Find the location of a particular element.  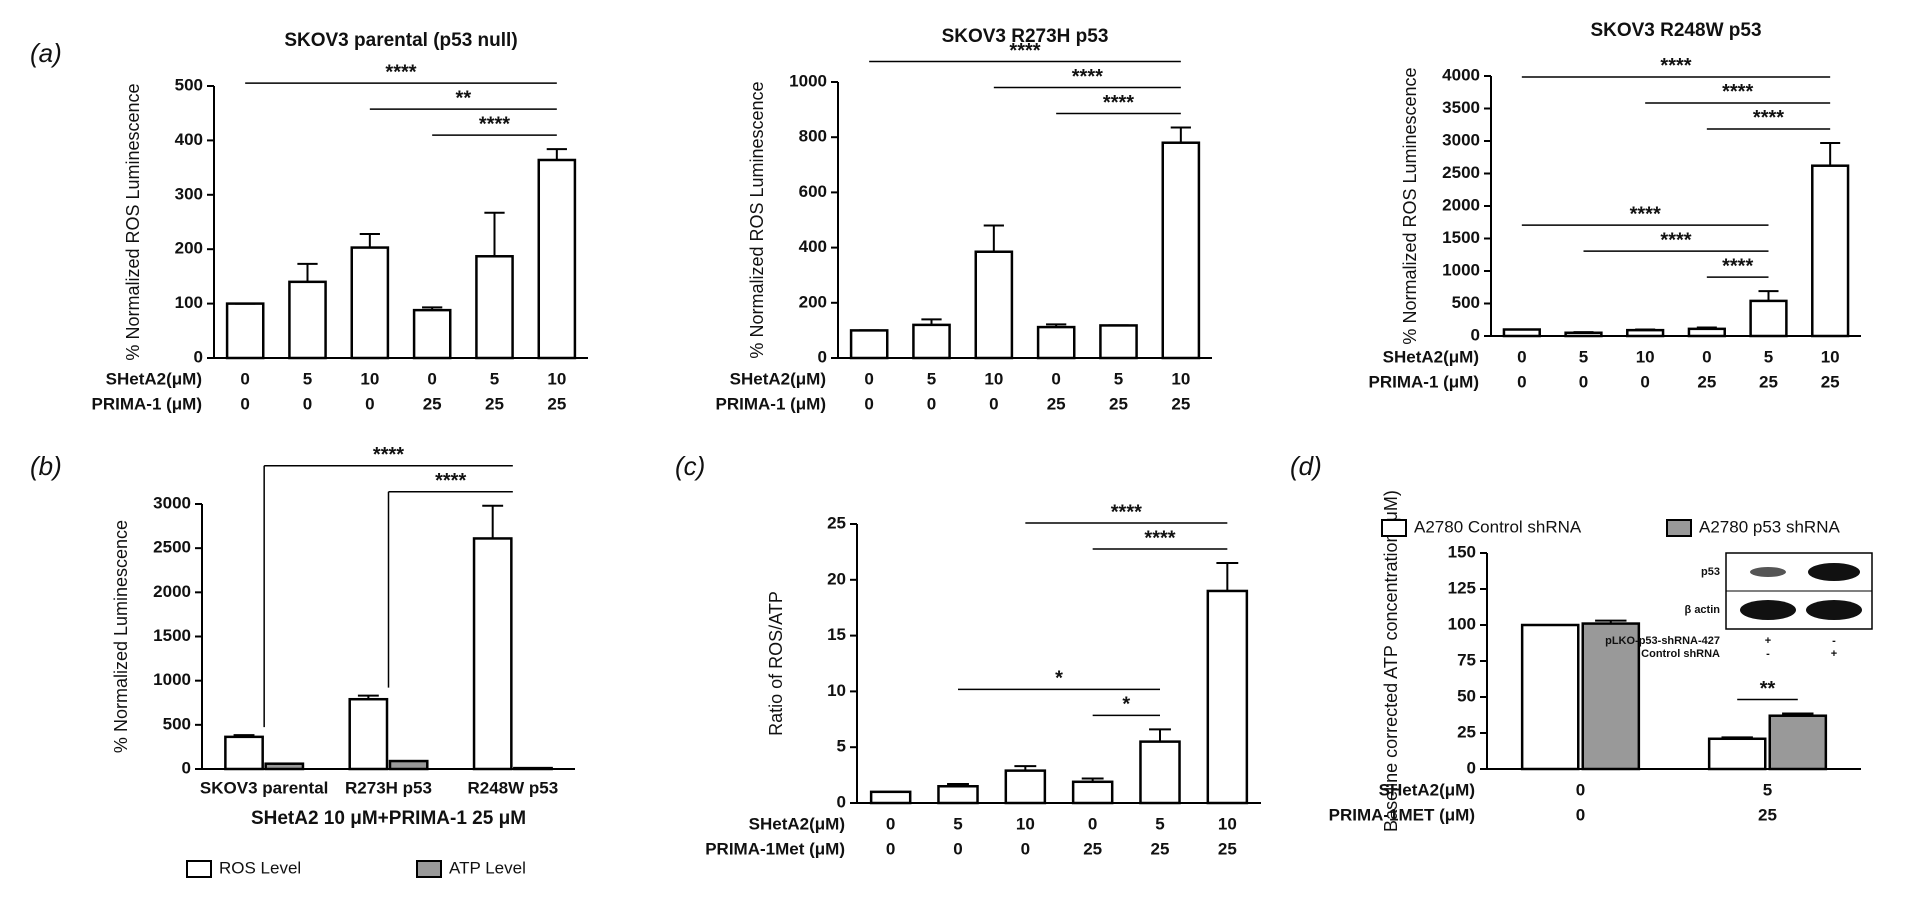

inset-row-label: p53 is located at coordinates (1710, 572).